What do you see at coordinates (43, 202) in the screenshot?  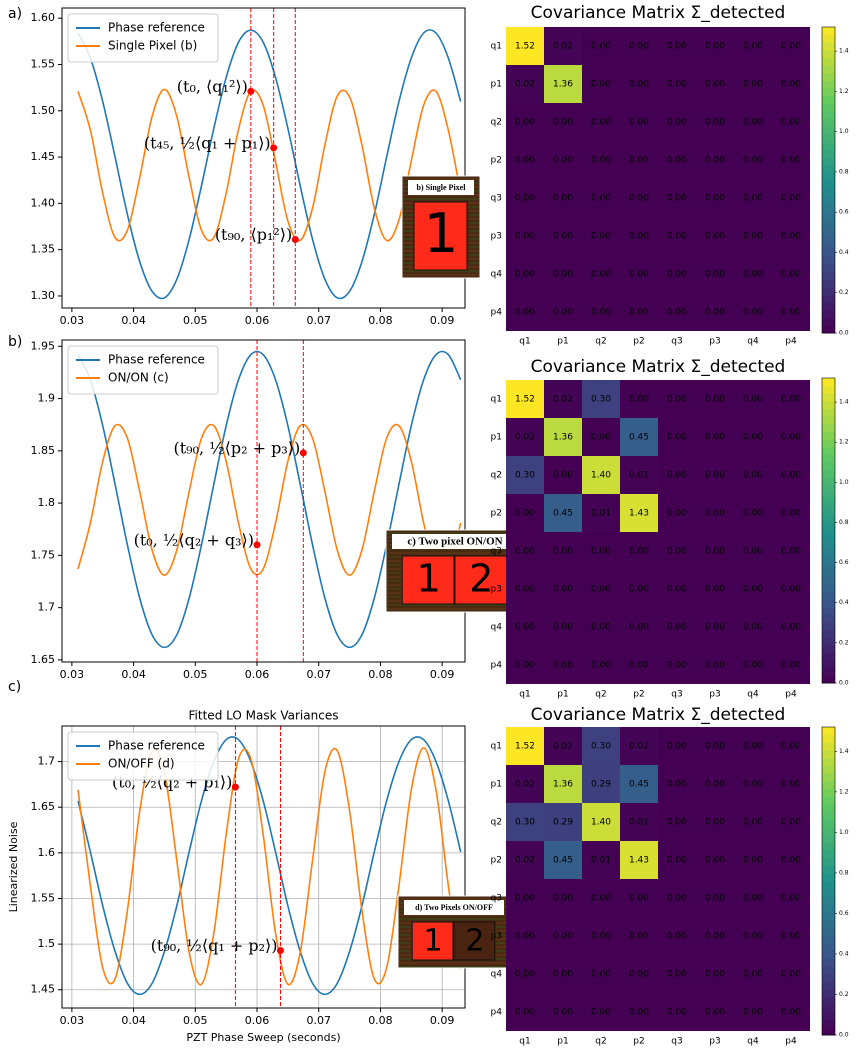 I see `y-tick-label: 1.40` at bounding box center [43, 202].